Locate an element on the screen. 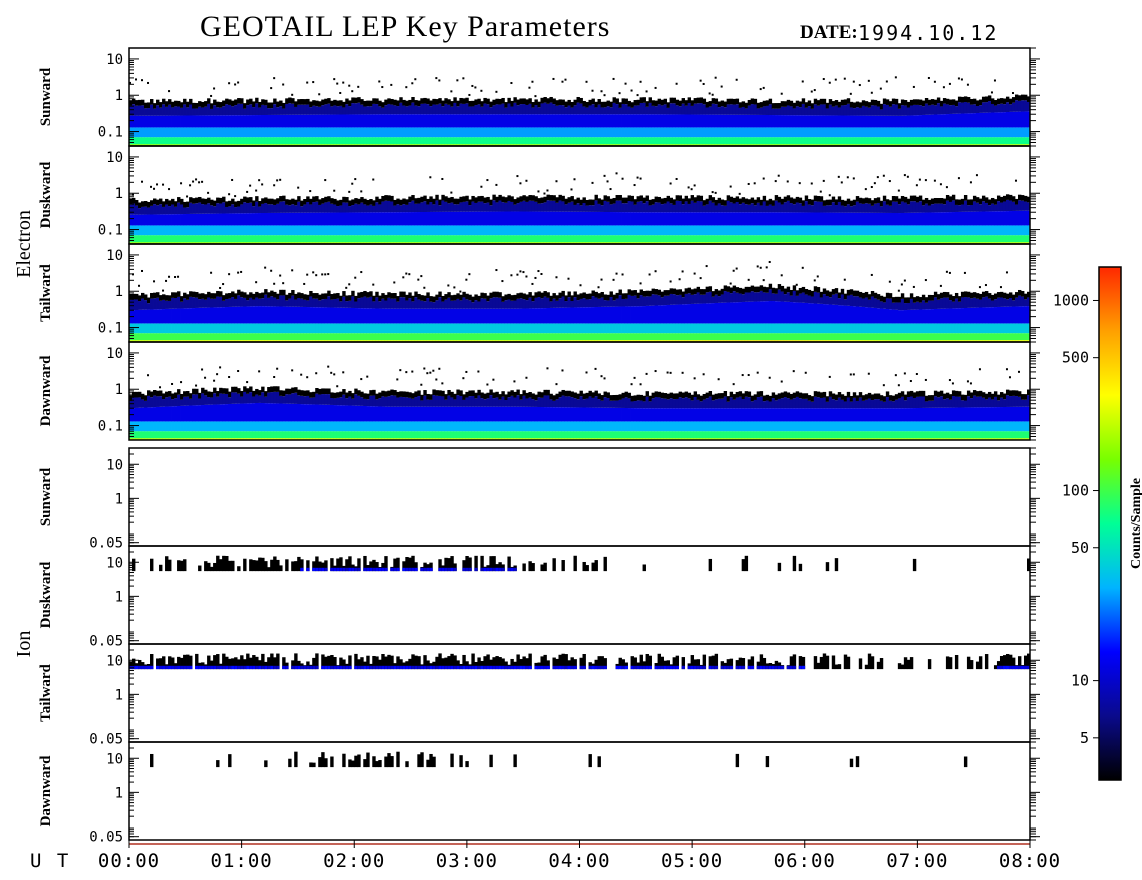 Image resolution: width=1142 pixels, height=880 pixels. colorbar-tick-label: 10 is located at coordinates (1080, 681).